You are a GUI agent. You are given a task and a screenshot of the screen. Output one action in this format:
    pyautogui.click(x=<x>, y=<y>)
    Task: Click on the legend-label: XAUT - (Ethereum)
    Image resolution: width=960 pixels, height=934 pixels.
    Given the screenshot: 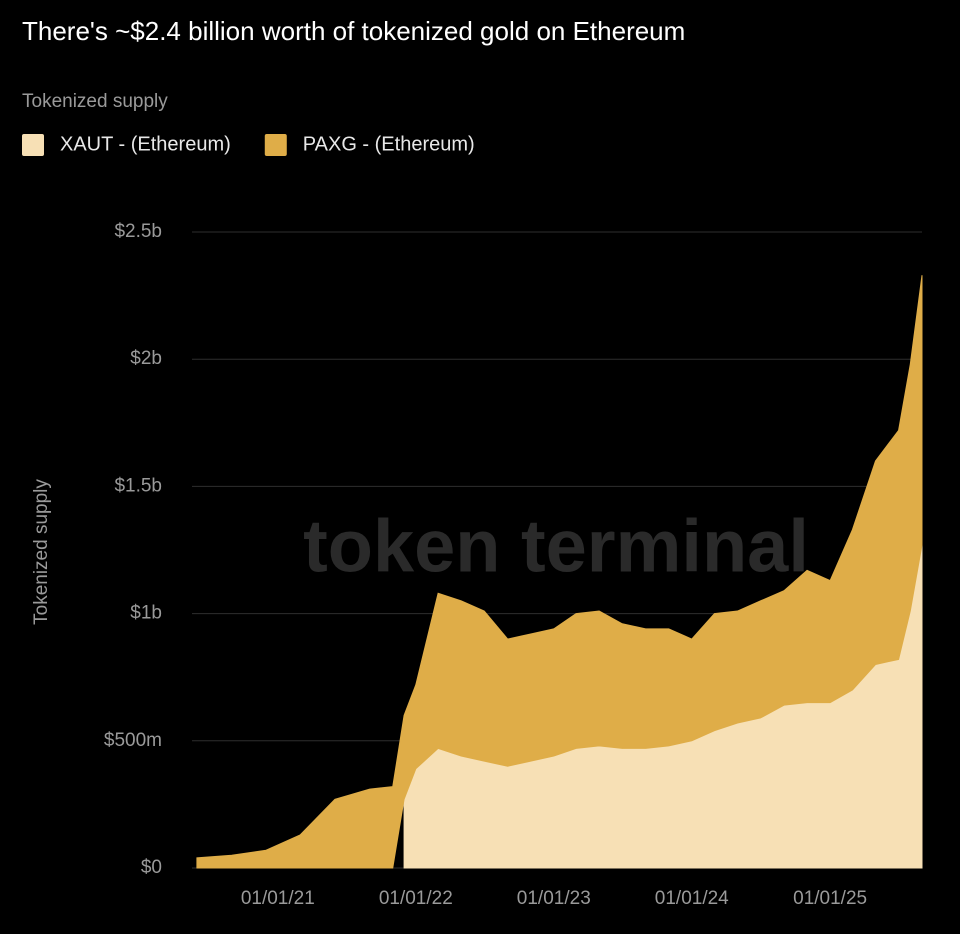 What is the action you would take?
    pyautogui.click(x=145, y=144)
    